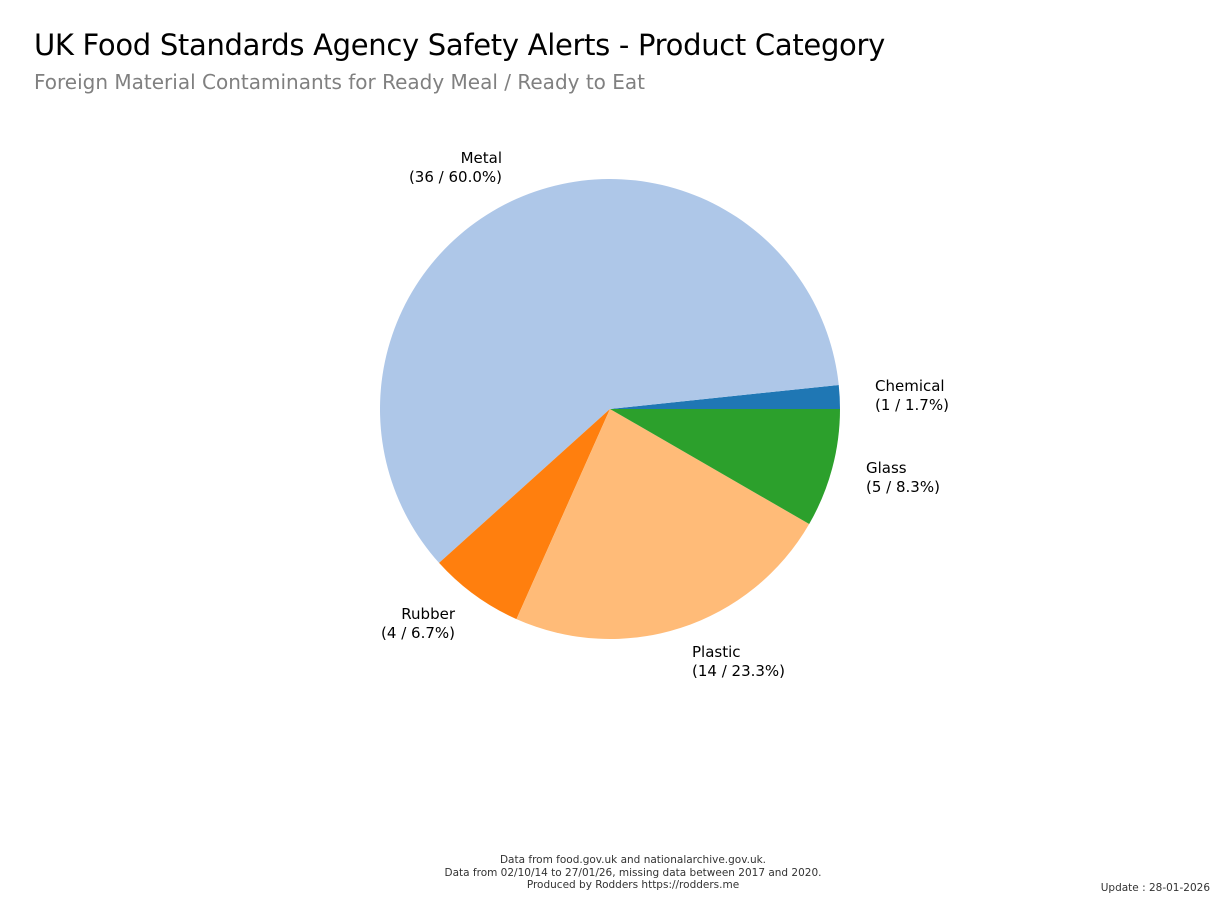 The image size is (1220, 905). What do you see at coordinates (428, 614) in the screenshot?
I see `slice-label-name: Rubber` at bounding box center [428, 614].